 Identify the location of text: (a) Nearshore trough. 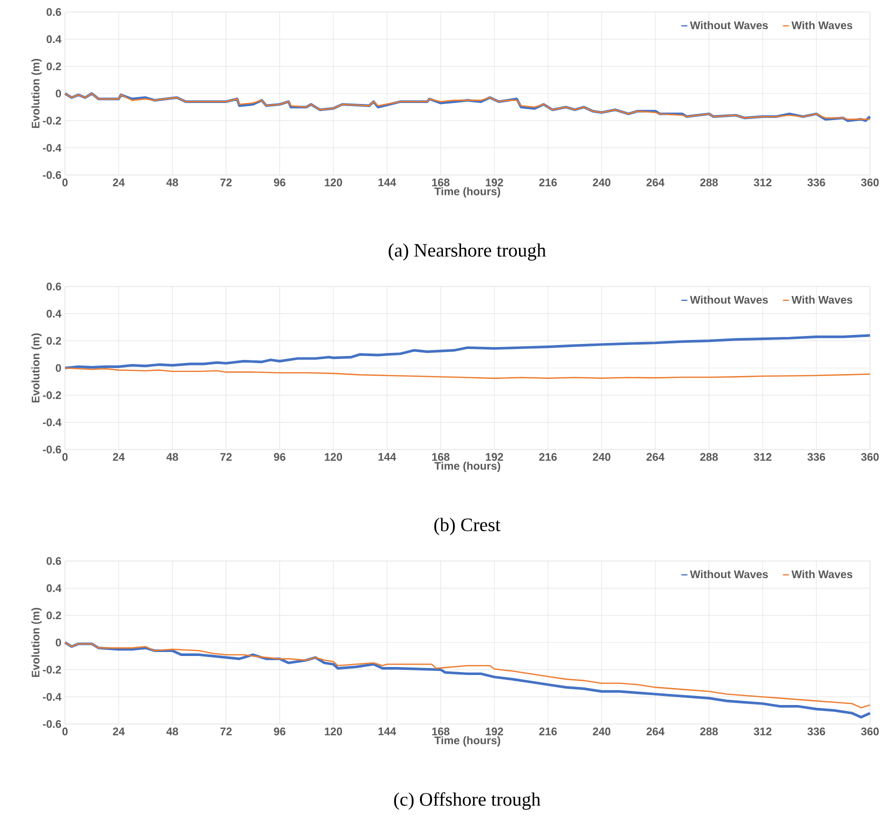
(467, 252).